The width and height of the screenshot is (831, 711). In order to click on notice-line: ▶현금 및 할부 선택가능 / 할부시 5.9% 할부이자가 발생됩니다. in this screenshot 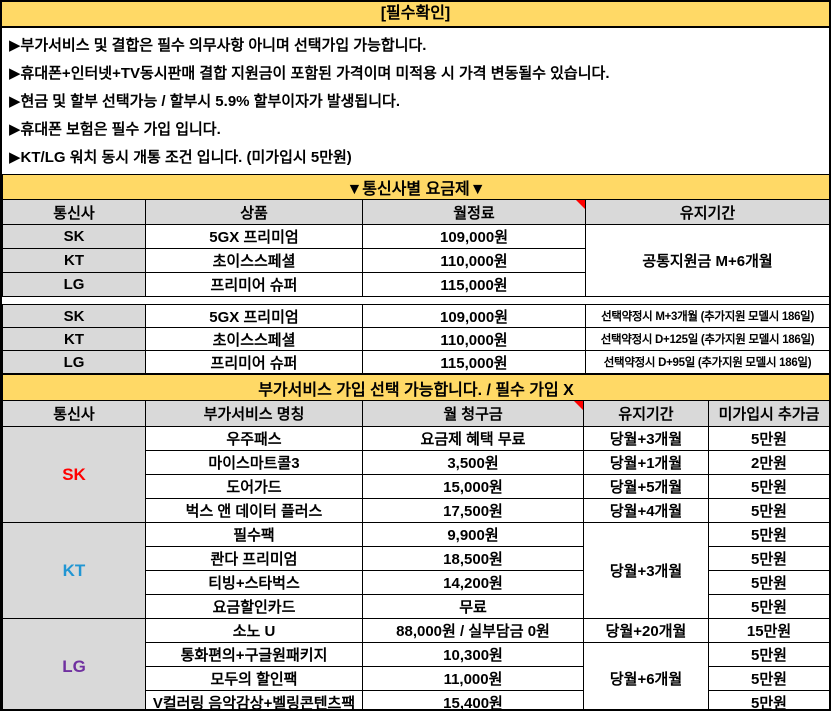, I will do `click(205, 101)`.